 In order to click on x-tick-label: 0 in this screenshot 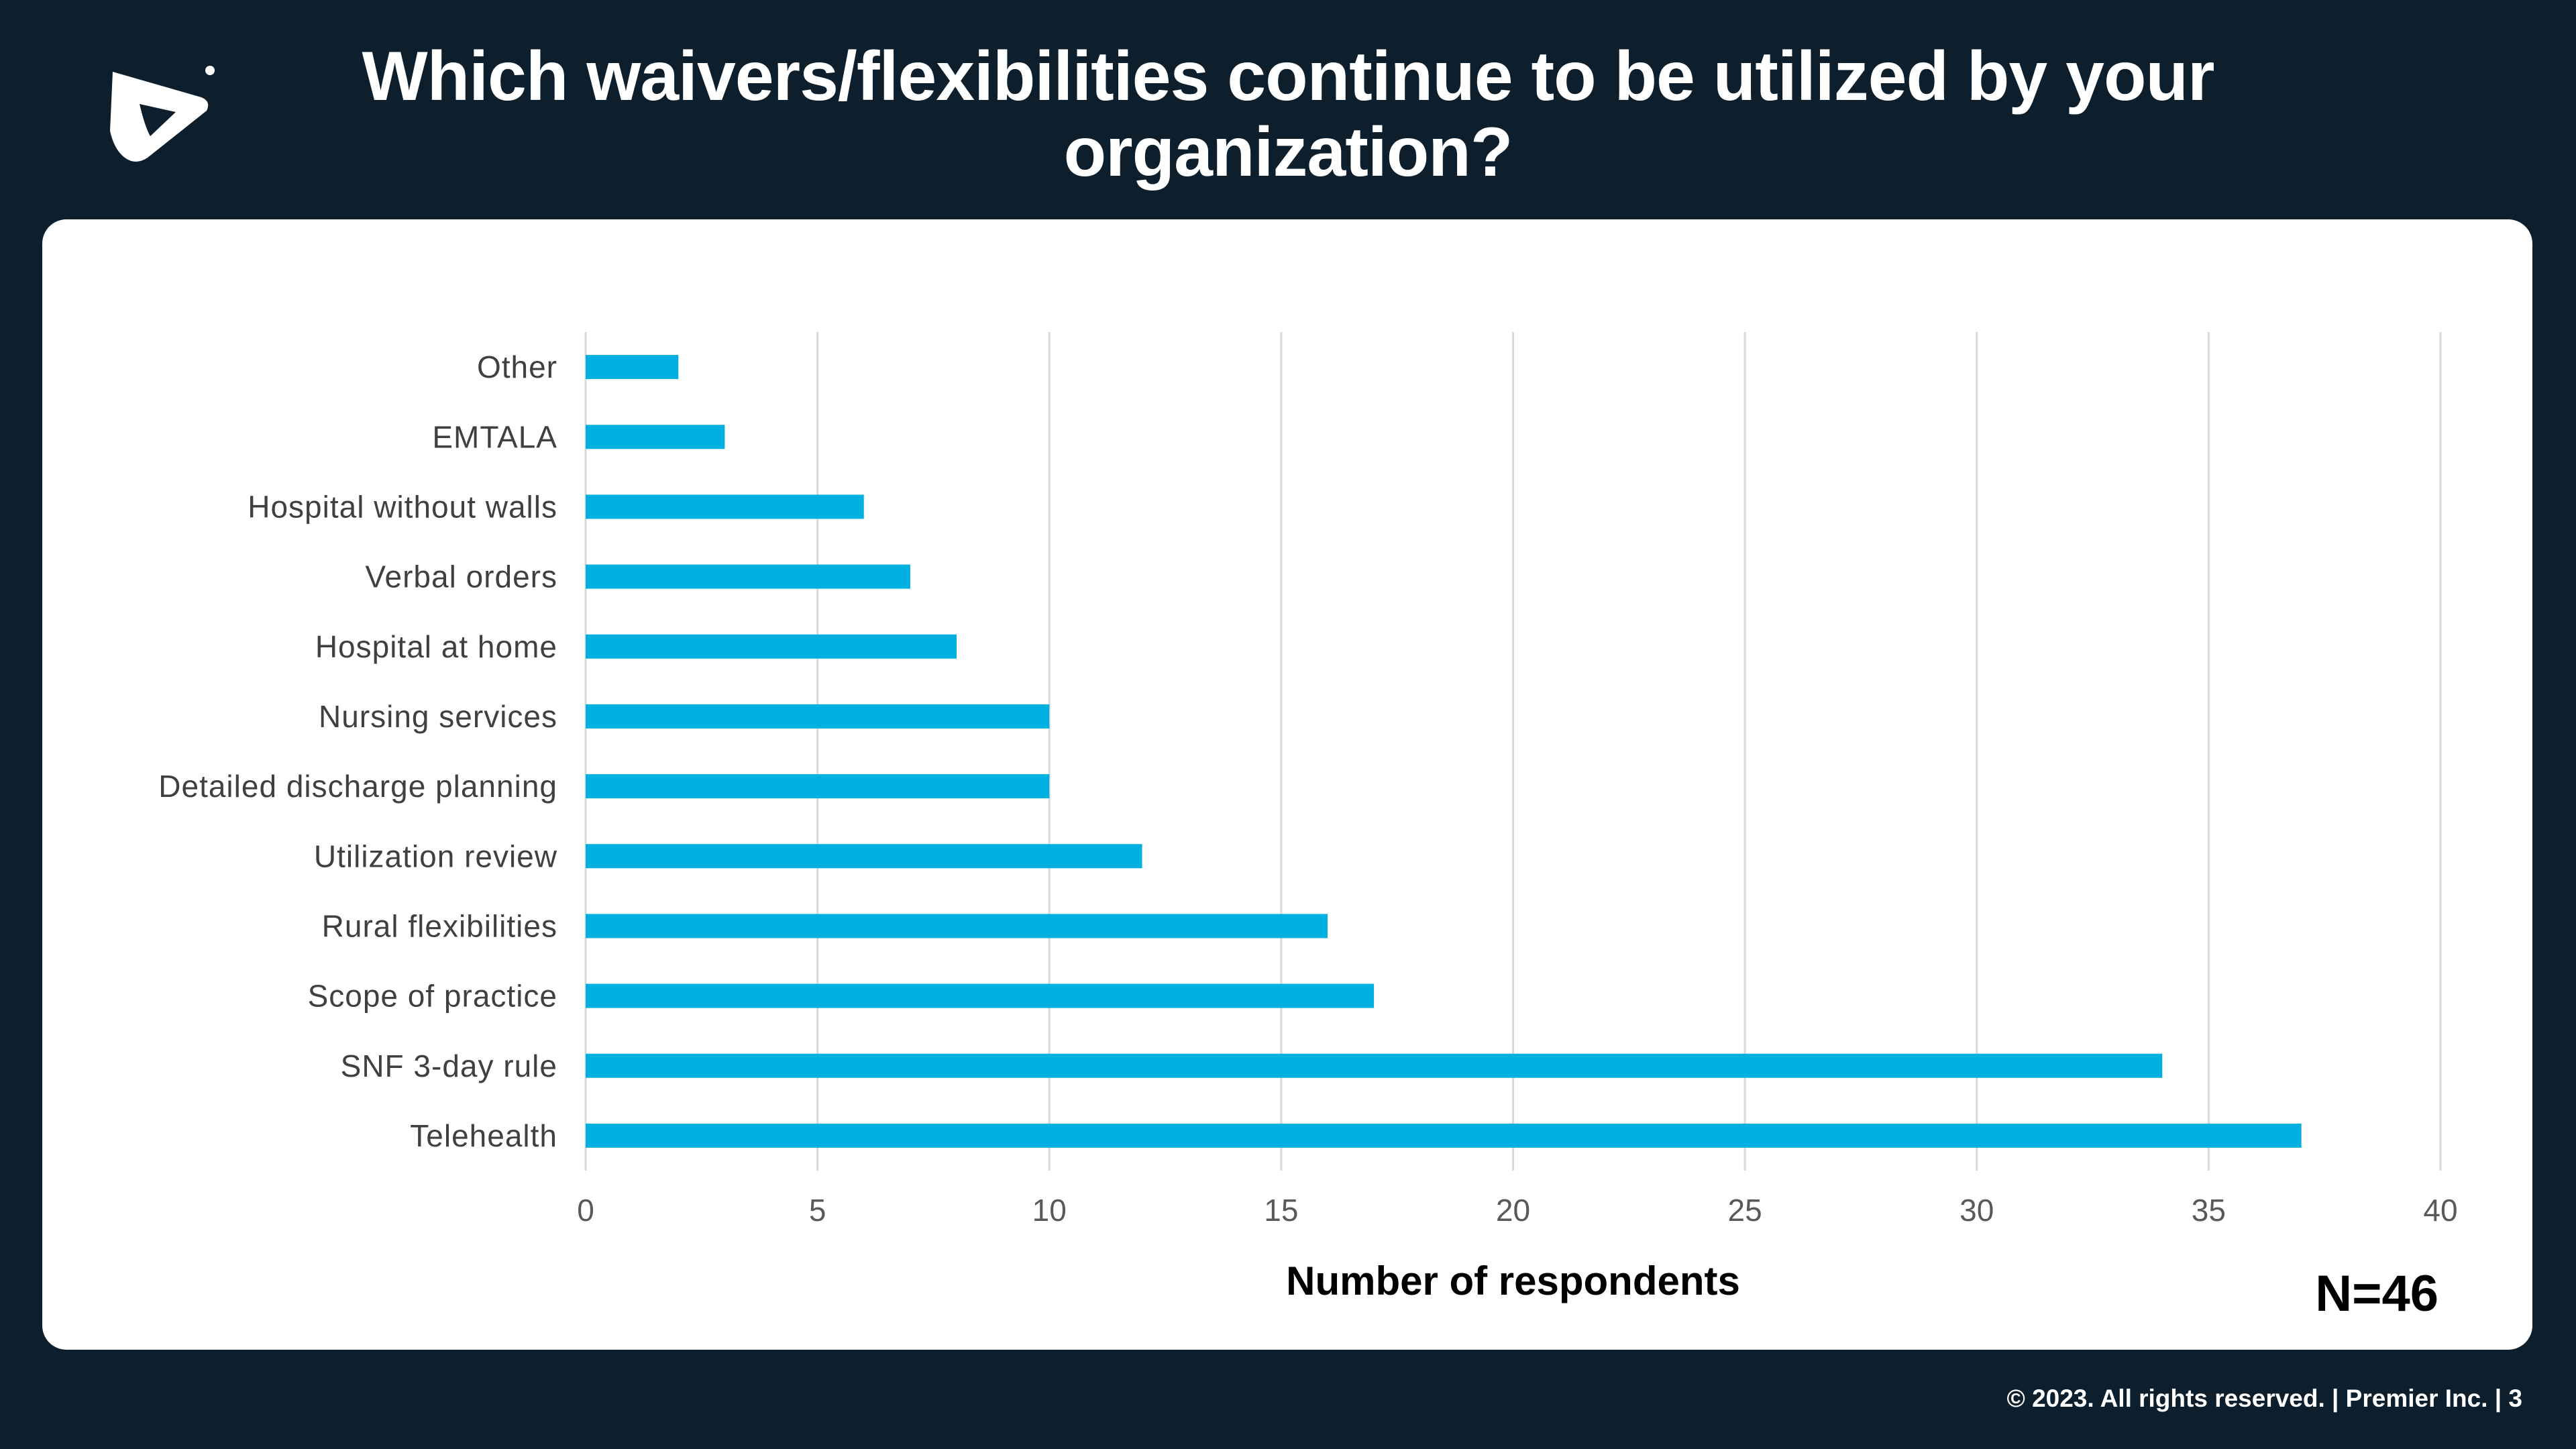, I will do `click(585, 1210)`.